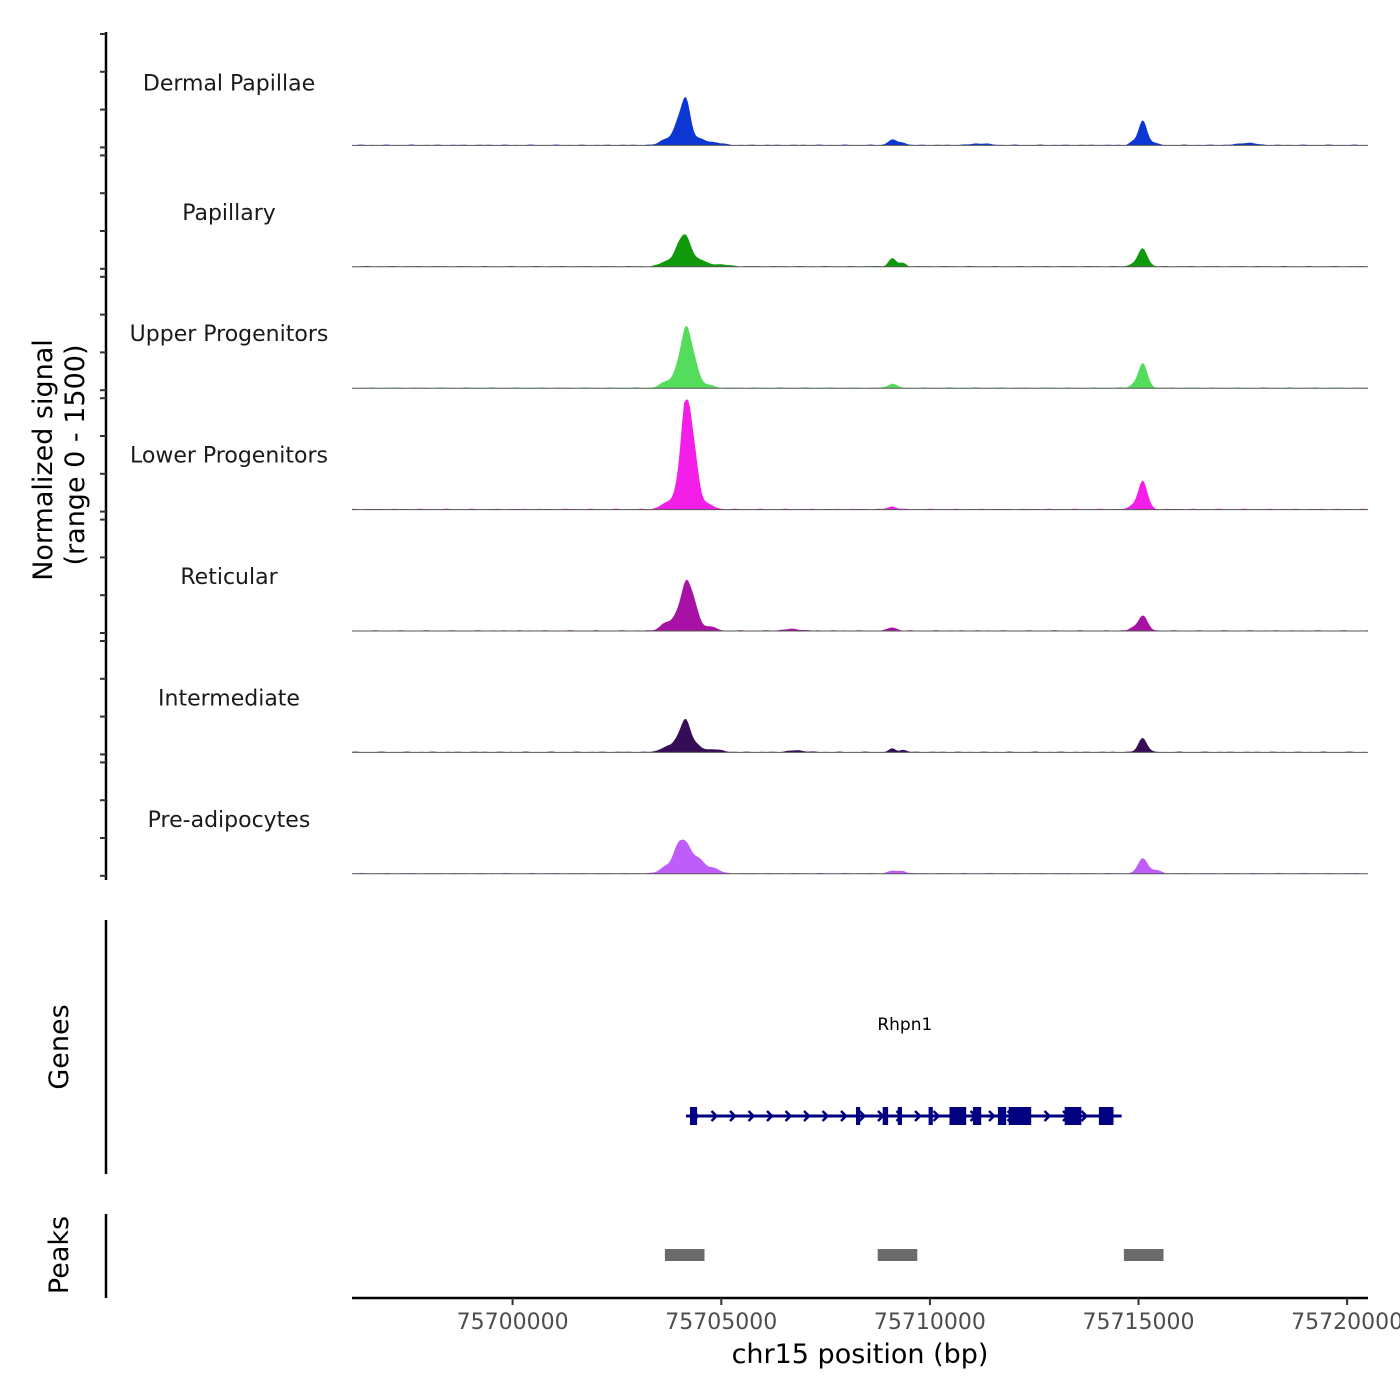  What do you see at coordinates (229, 83) in the screenshot?
I see `track-label: Dermal Papillae` at bounding box center [229, 83].